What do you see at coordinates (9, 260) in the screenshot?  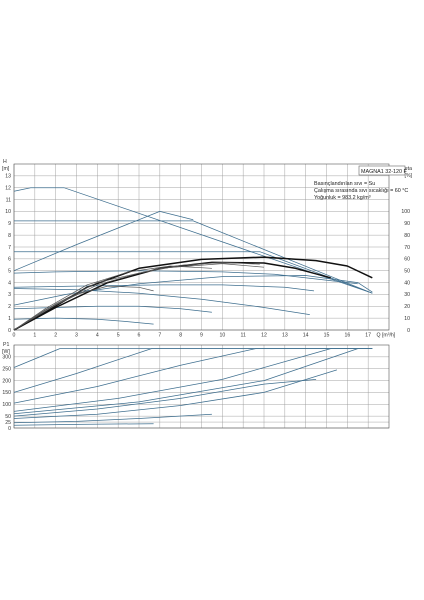 I see `h-tick-label: 6` at bounding box center [9, 260].